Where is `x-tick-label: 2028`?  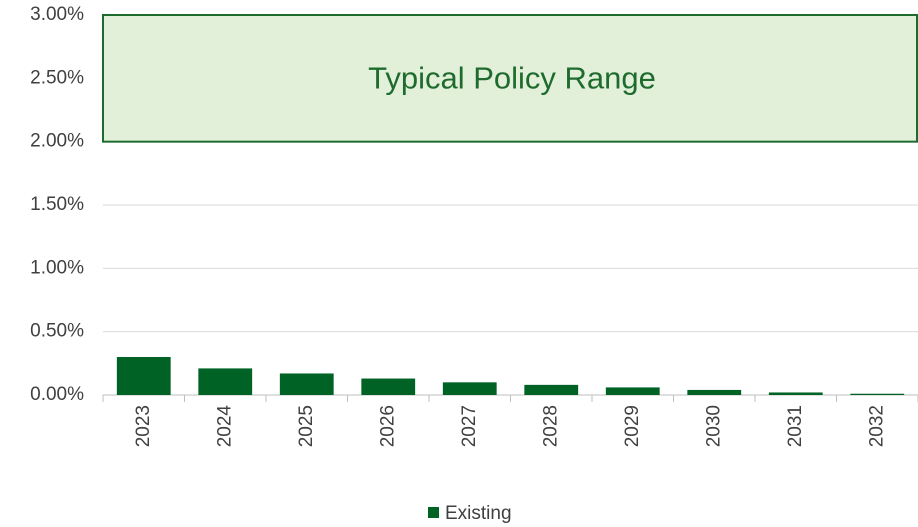 x-tick-label: 2028 is located at coordinates (550, 426).